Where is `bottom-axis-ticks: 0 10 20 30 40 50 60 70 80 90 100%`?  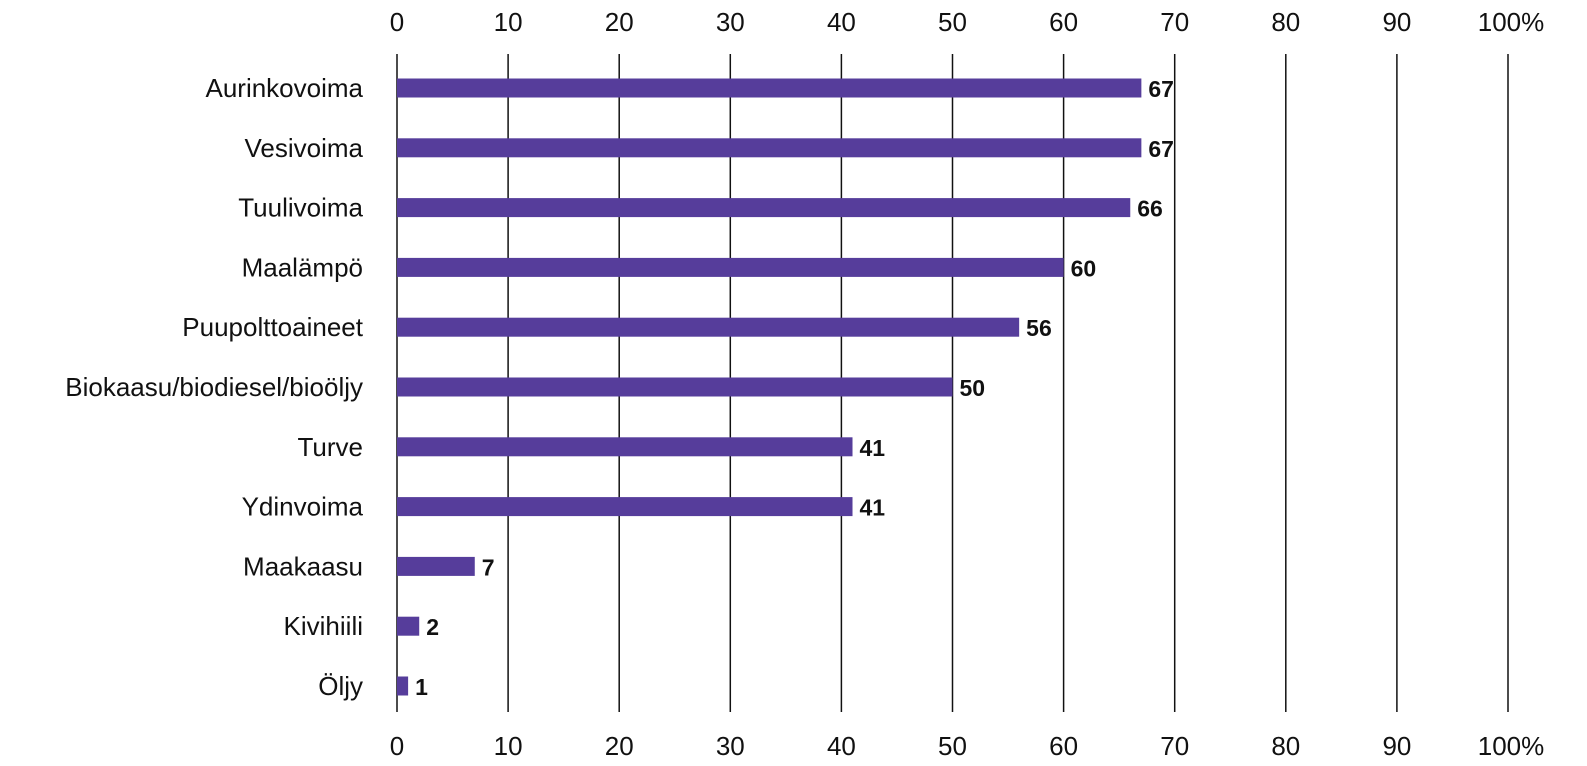
bottom-axis-ticks: 0 10 20 30 40 50 60 70 80 90 100% is located at coordinates (967, 746).